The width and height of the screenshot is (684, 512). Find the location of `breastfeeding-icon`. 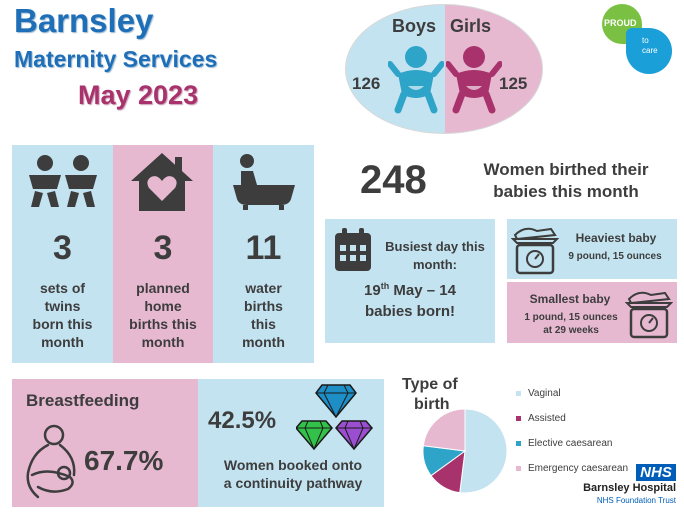

breastfeeding-icon is located at coordinates (51, 461).